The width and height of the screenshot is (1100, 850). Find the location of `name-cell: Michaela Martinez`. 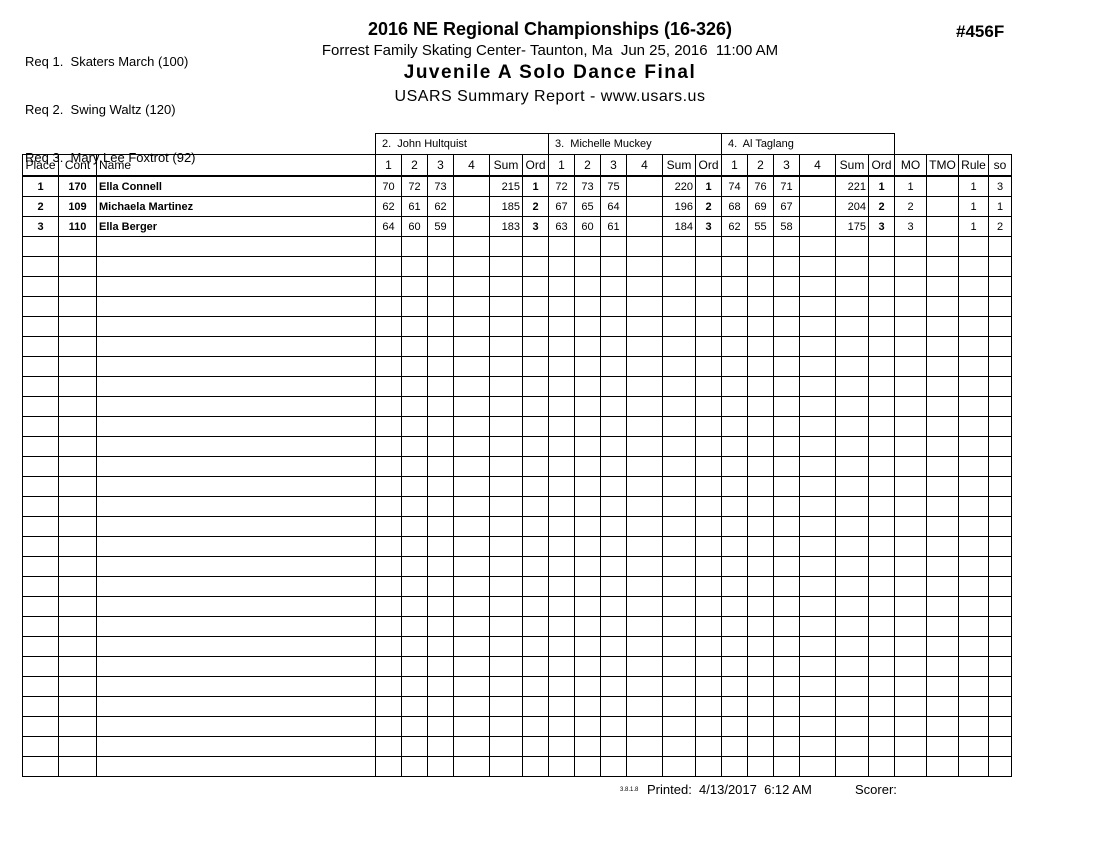

name-cell: Michaela Martinez is located at coordinates (236, 206).